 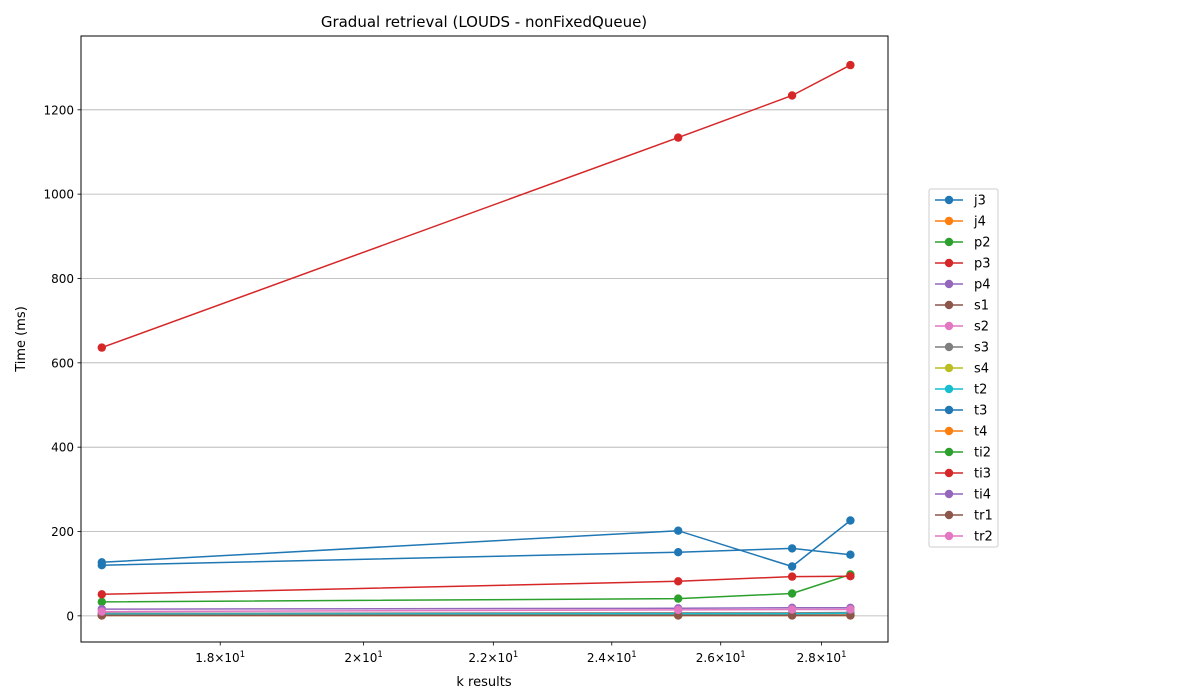 What do you see at coordinates (960, 201) in the screenshot?
I see `legend-item-j3: j3` at bounding box center [960, 201].